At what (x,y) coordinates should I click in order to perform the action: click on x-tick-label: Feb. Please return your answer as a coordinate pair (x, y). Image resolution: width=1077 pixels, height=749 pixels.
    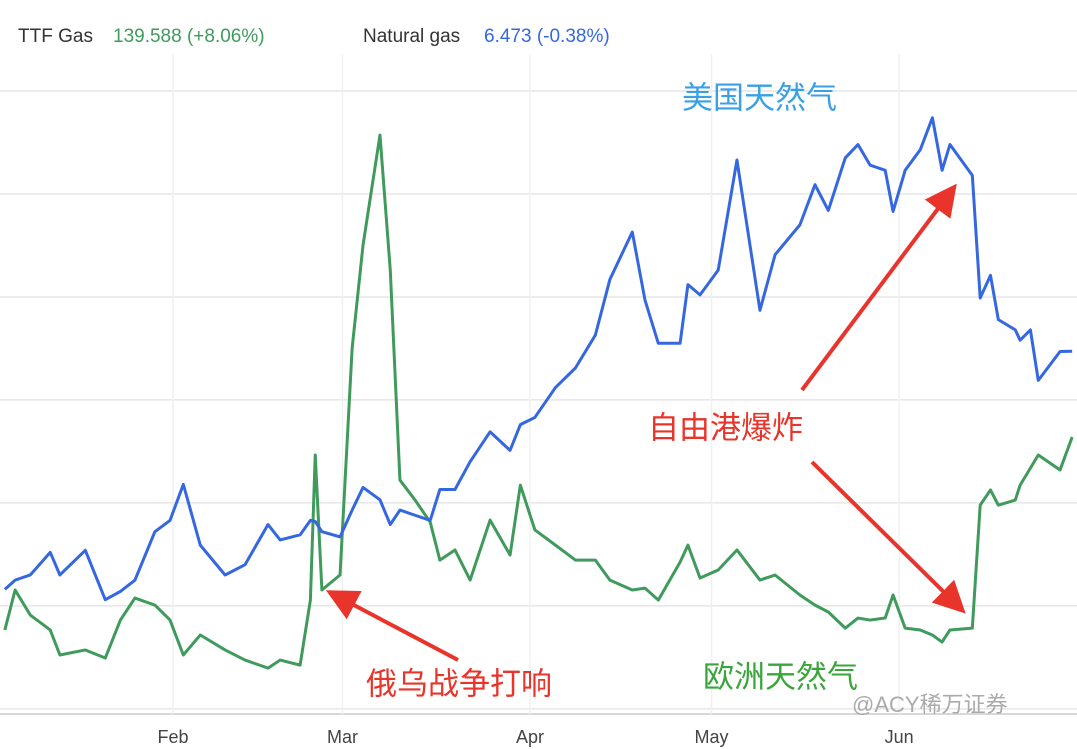
    Looking at the image, I should click on (173, 737).